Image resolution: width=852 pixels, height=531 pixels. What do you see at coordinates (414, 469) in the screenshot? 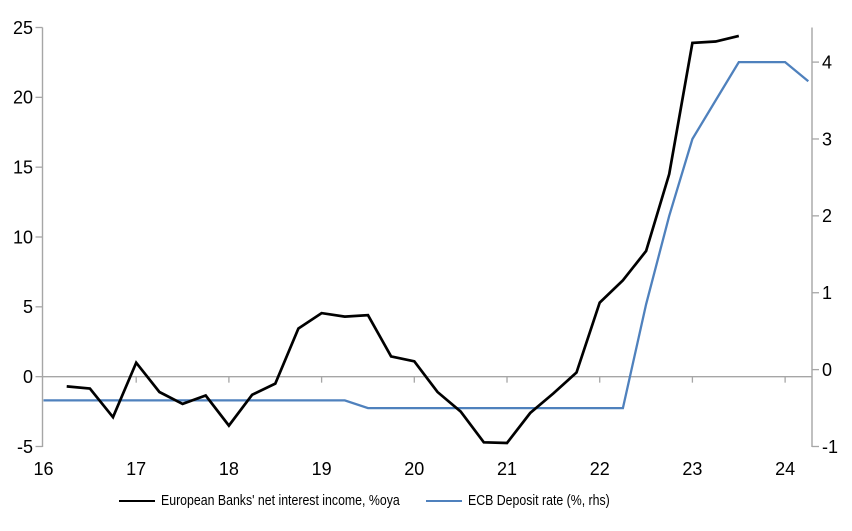
I see `x-tick-label: 20` at bounding box center [414, 469].